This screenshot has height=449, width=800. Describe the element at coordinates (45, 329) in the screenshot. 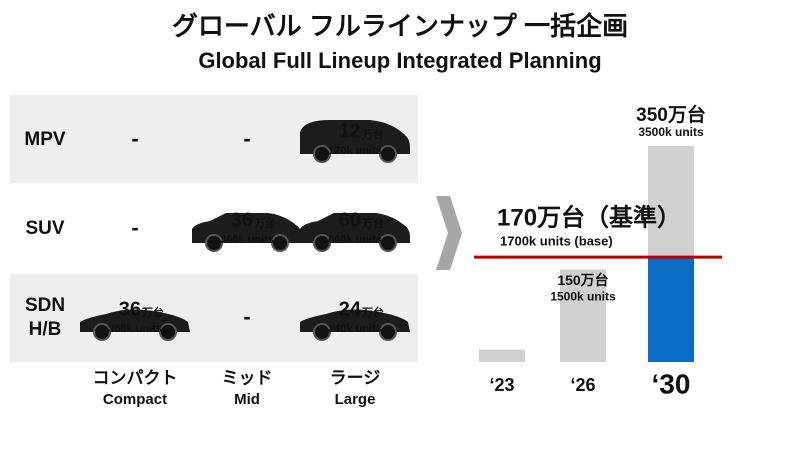

I see `row-label: H/B` at that location.